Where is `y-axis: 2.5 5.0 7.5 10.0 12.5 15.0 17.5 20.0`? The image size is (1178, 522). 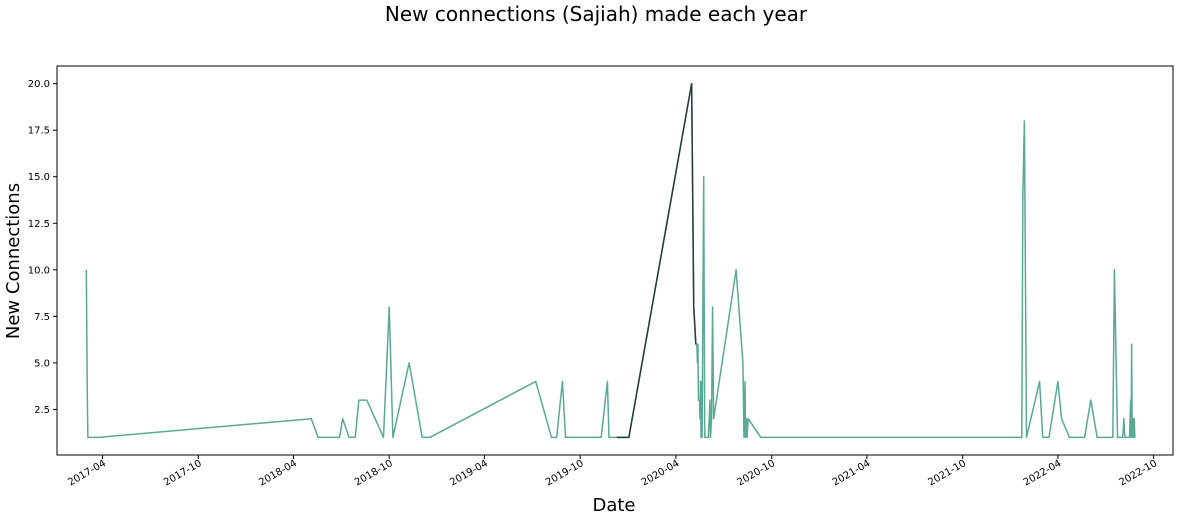 y-axis: 2.5 5.0 7.5 10.0 12.5 15.0 17.5 20.0 is located at coordinates (42, 247).